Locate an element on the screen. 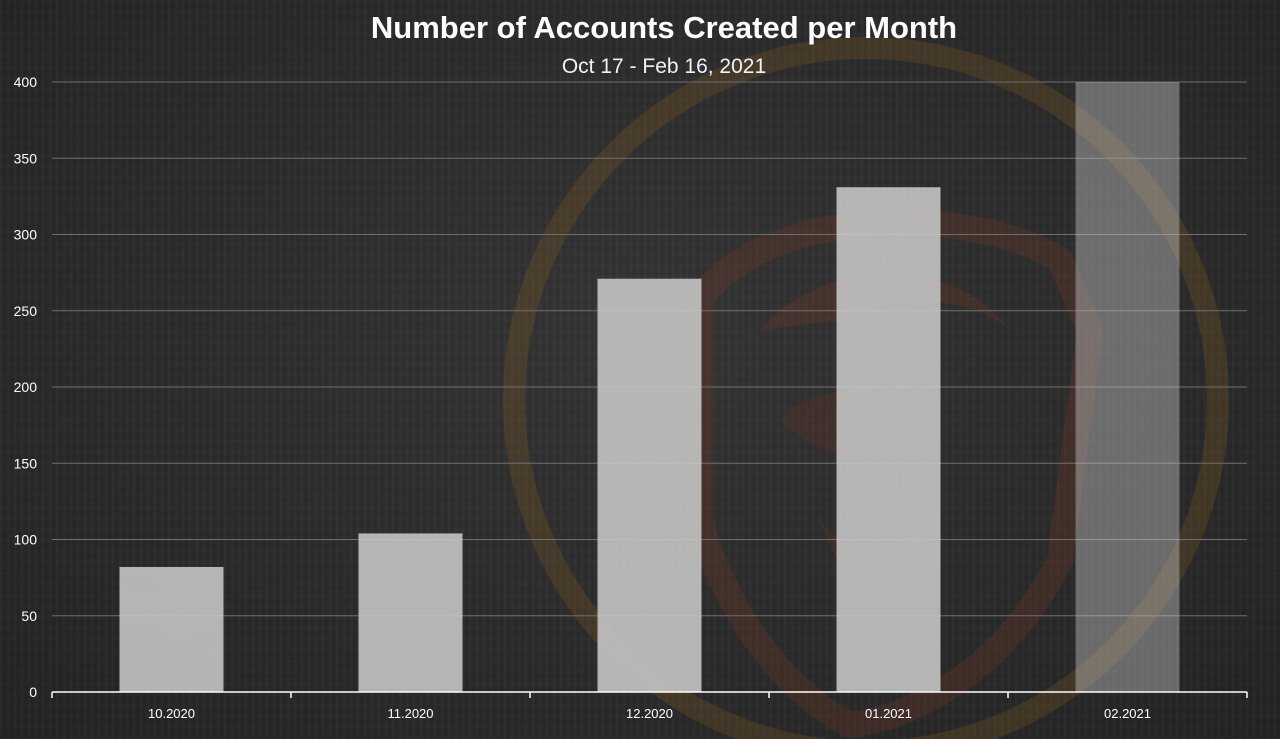 The width and height of the screenshot is (1280, 739). bar-01.2021 is located at coordinates (888, 439).